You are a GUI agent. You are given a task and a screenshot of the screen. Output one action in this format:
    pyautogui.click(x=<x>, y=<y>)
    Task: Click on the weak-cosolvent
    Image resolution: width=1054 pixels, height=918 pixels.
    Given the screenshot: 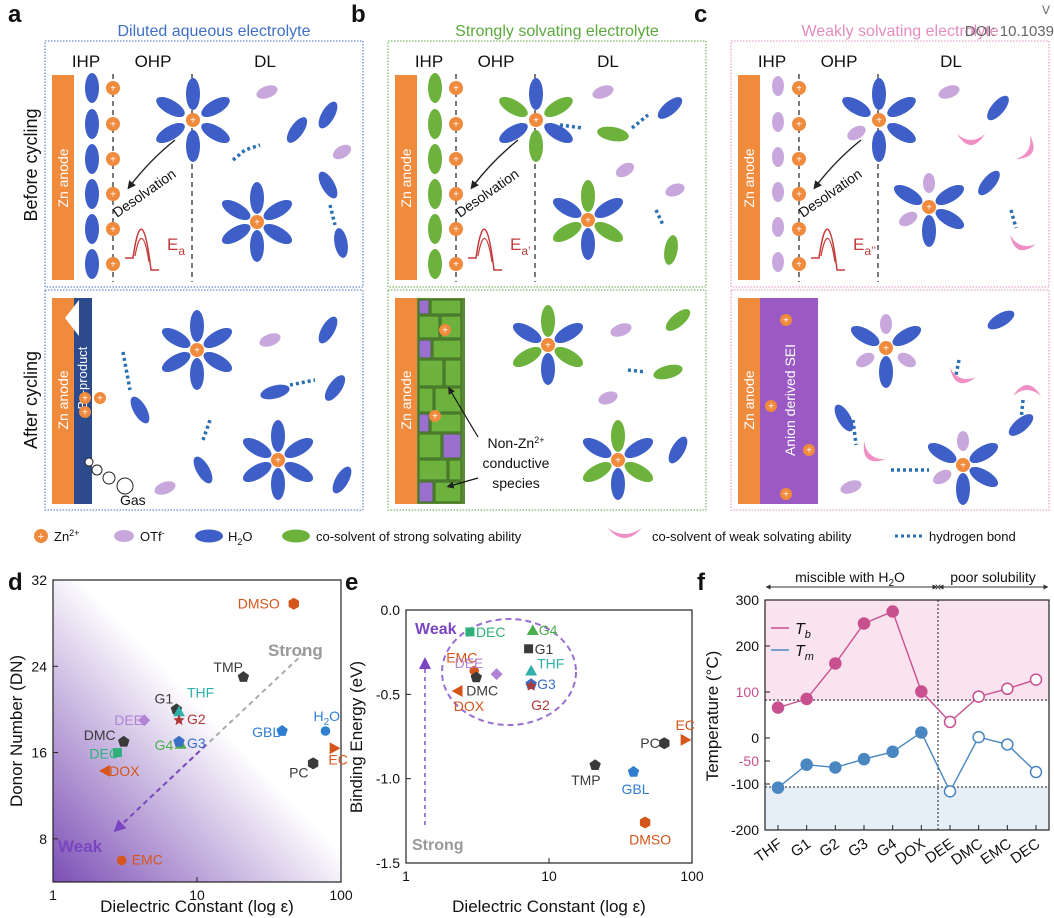 What is the action you would take?
    pyautogui.click(x=971, y=139)
    